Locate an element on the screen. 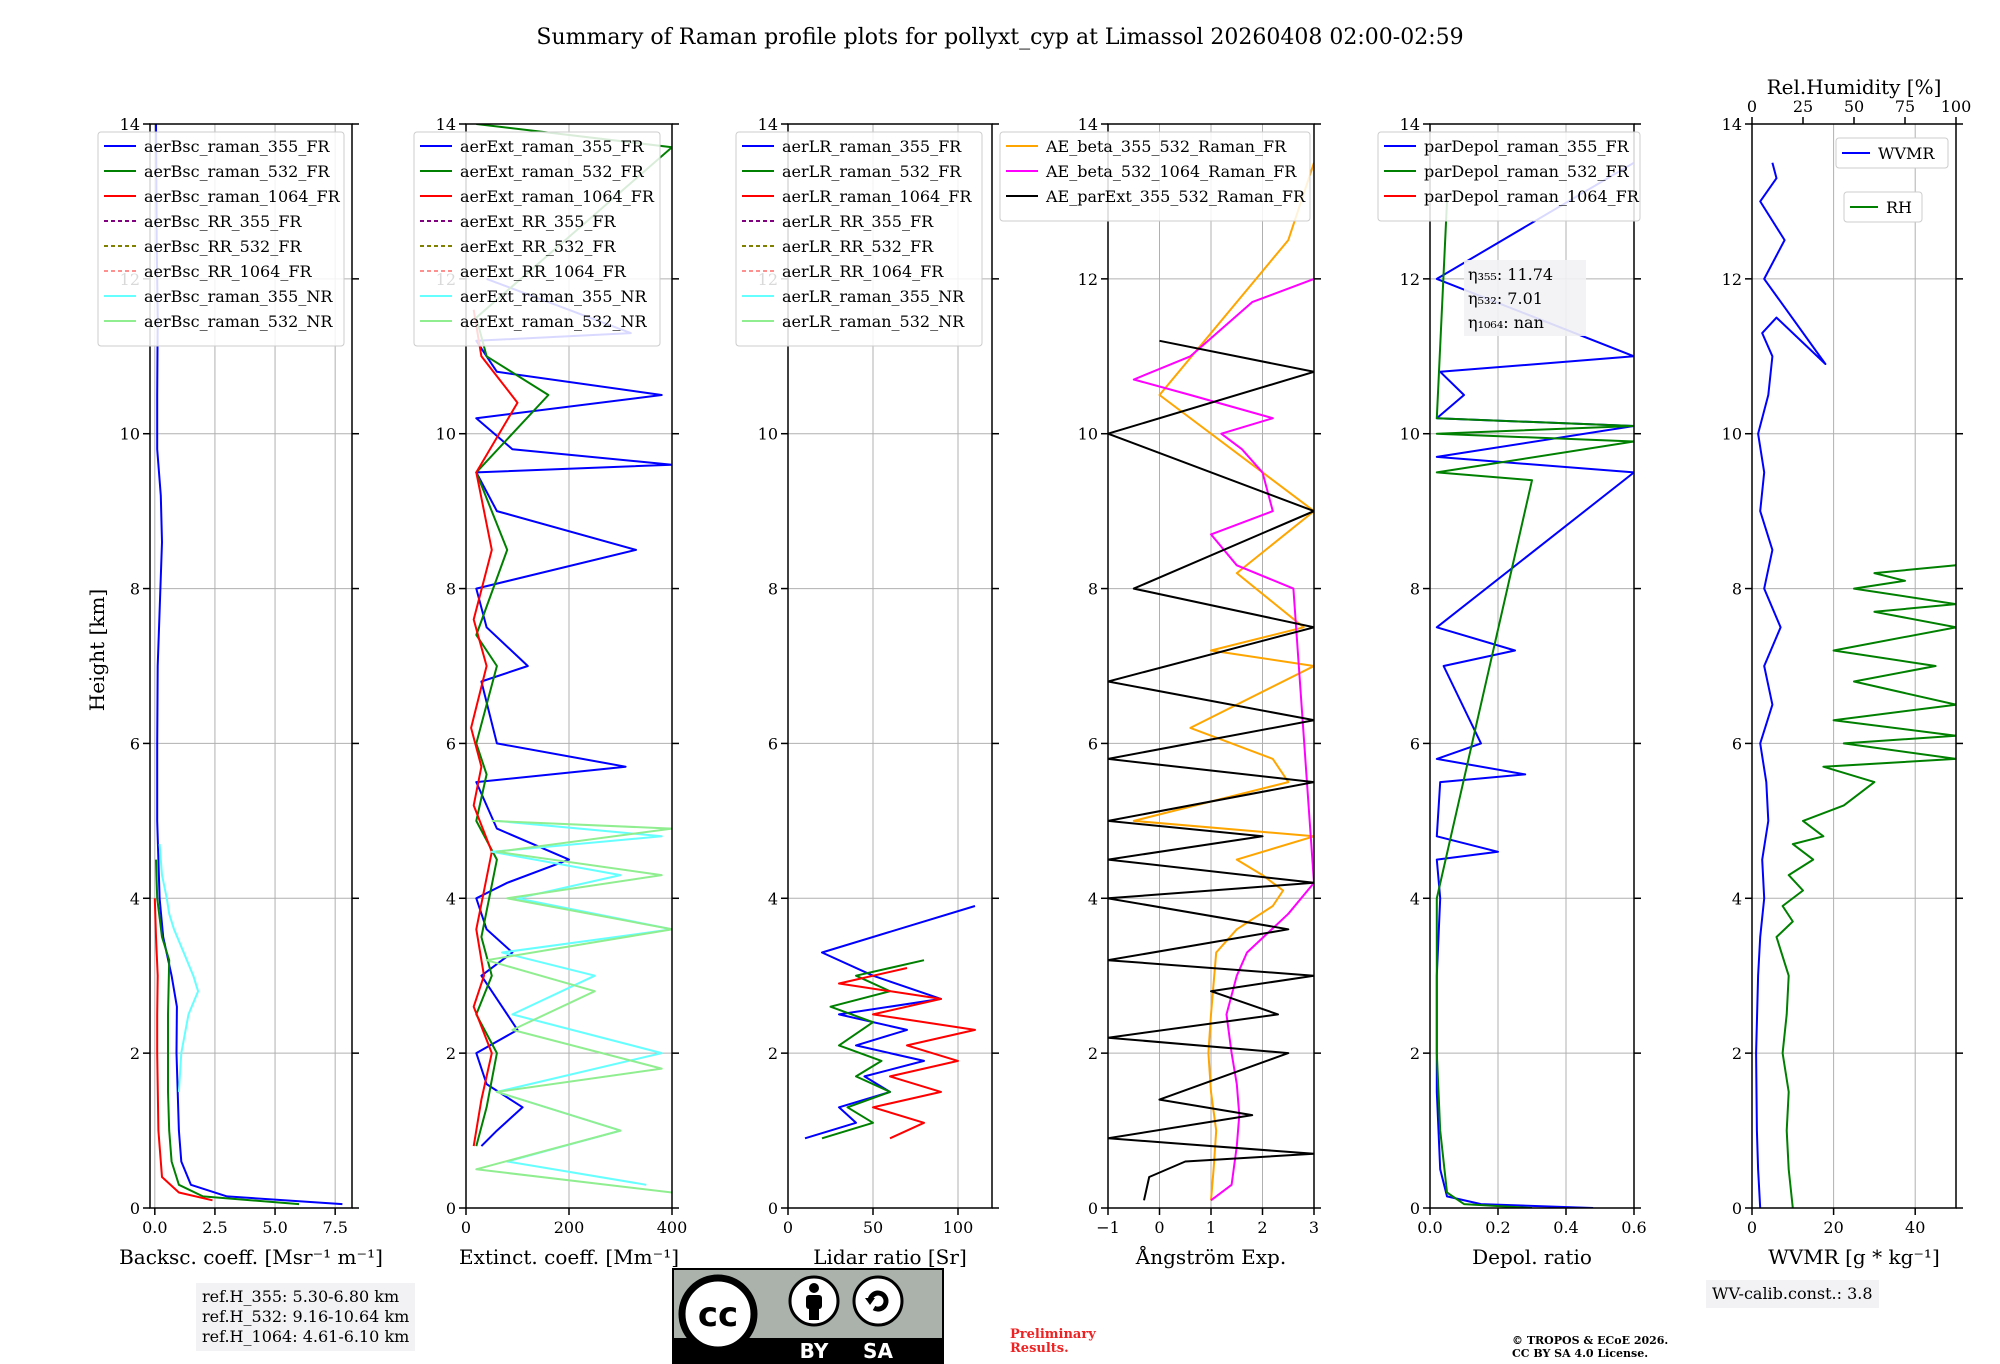 The image size is (2000, 1364). top-x-tick-label: 0 is located at coordinates (1752, 106).